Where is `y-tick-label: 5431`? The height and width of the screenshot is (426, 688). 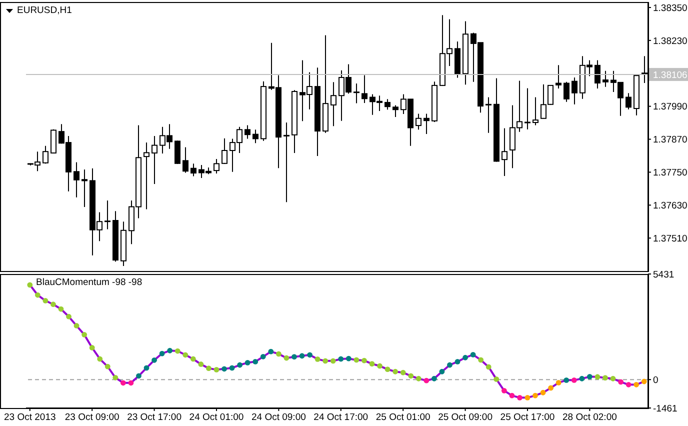 y-tick-label: 5431 is located at coordinates (663, 274).